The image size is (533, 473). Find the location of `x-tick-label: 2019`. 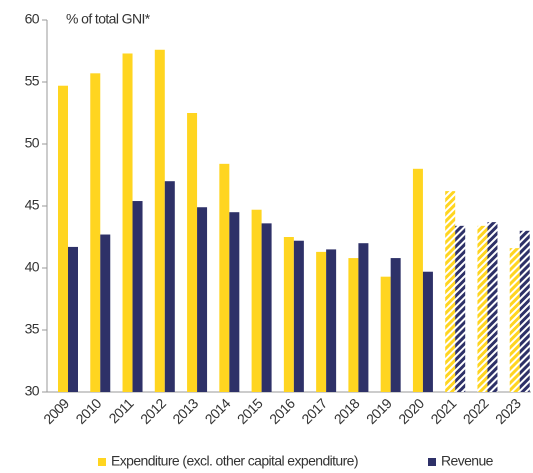

x-tick-label: 2019 is located at coordinates (379, 411).